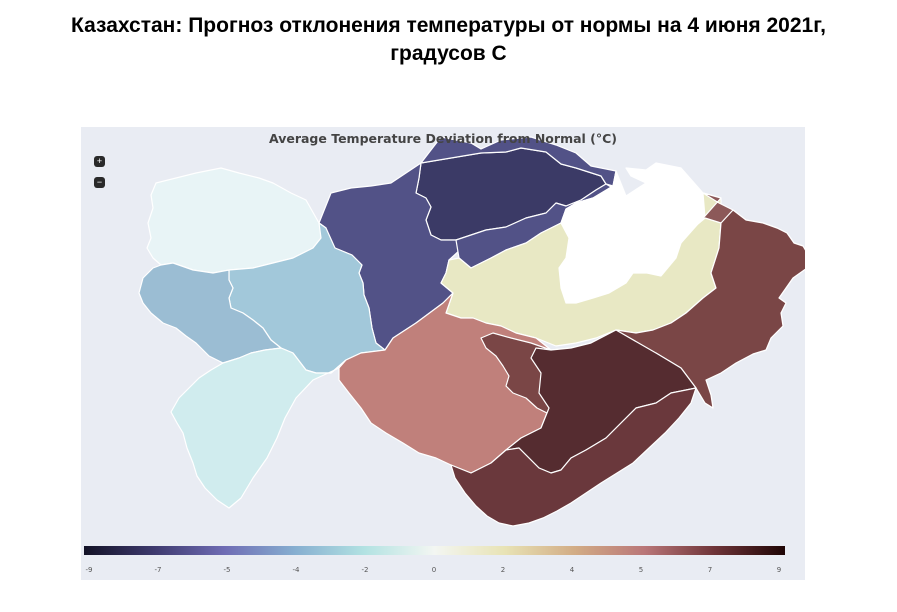 The width and height of the screenshot is (897, 612). I want to click on region-mangystau, so click(273, 428).